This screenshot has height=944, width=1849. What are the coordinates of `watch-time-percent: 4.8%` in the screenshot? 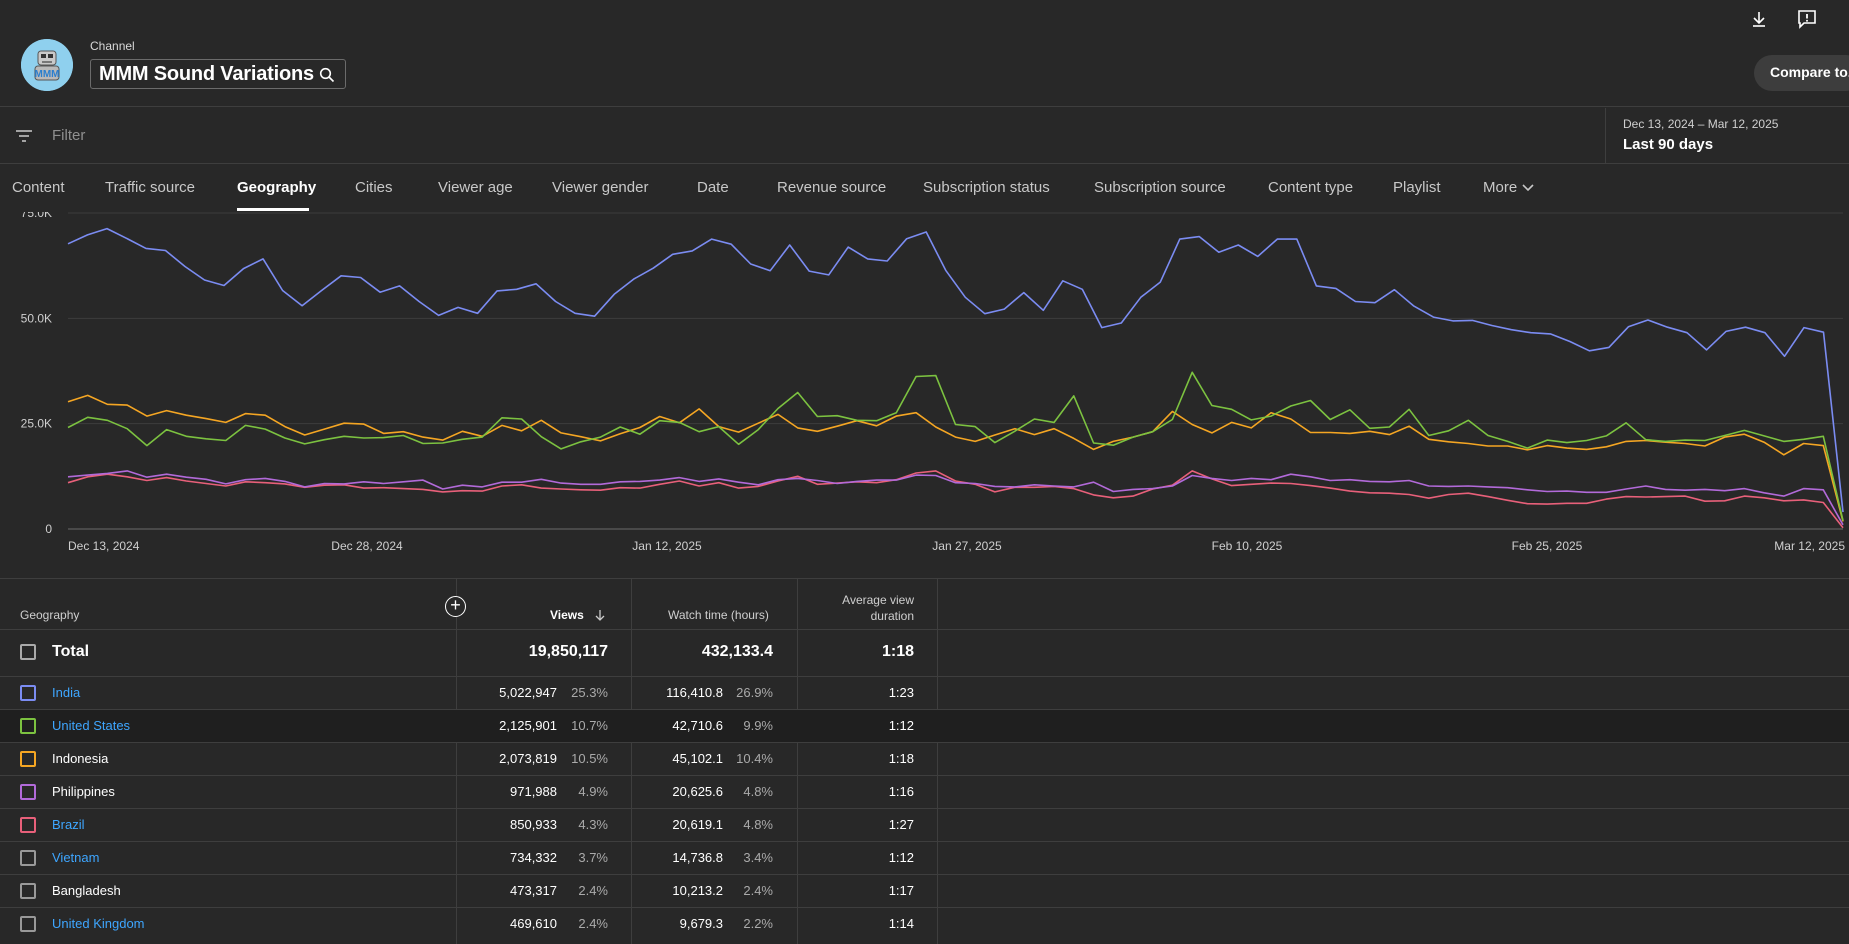 It's located at (758, 791).